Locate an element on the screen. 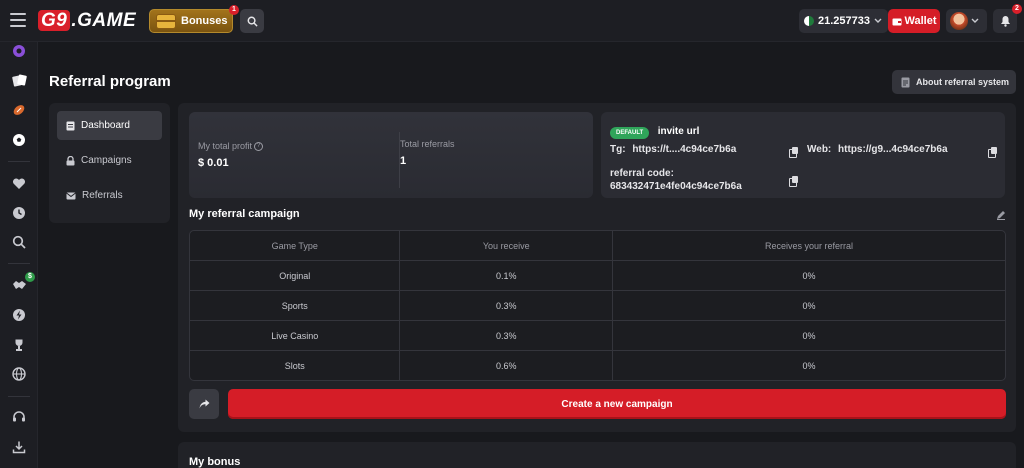 The width and height of the screenshot is (1024, 468). bonus-count-badge: 1 is located at coordinates (234, 10).